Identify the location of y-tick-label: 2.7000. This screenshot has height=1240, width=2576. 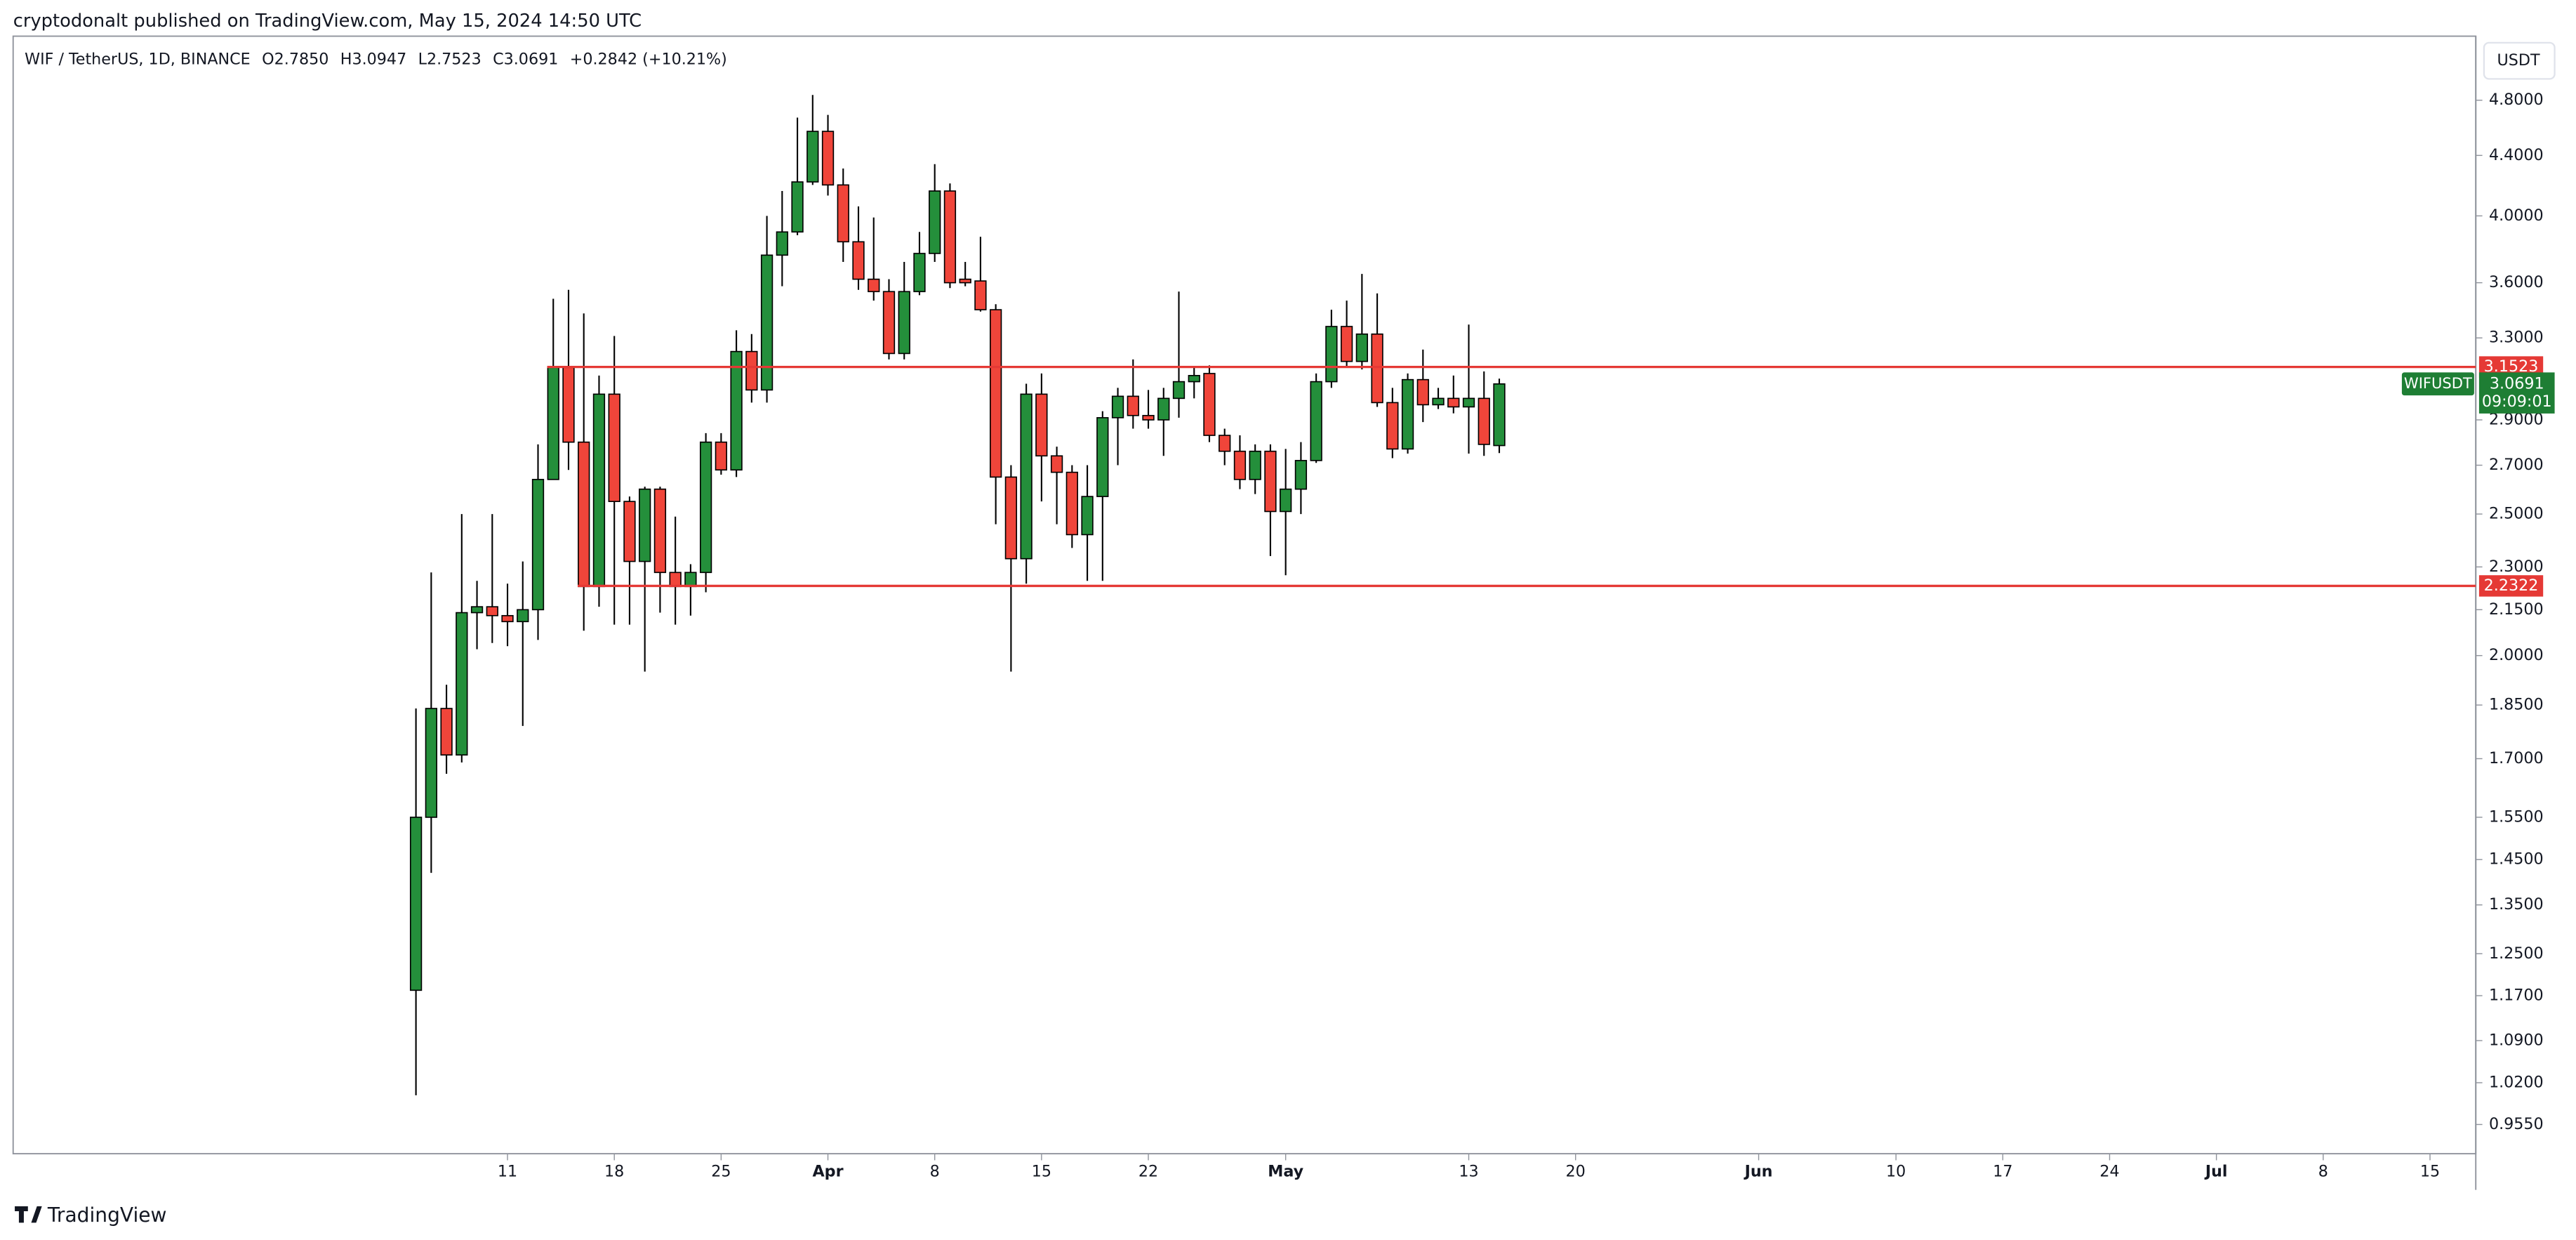
(2517, 465).